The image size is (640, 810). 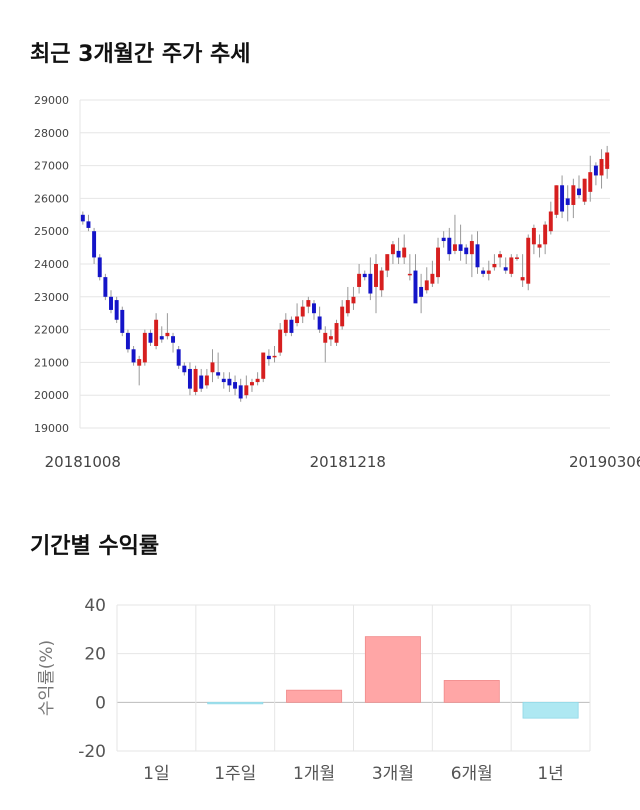 I want to click on y-tick-label: 19000, so click(x=51, y=428).